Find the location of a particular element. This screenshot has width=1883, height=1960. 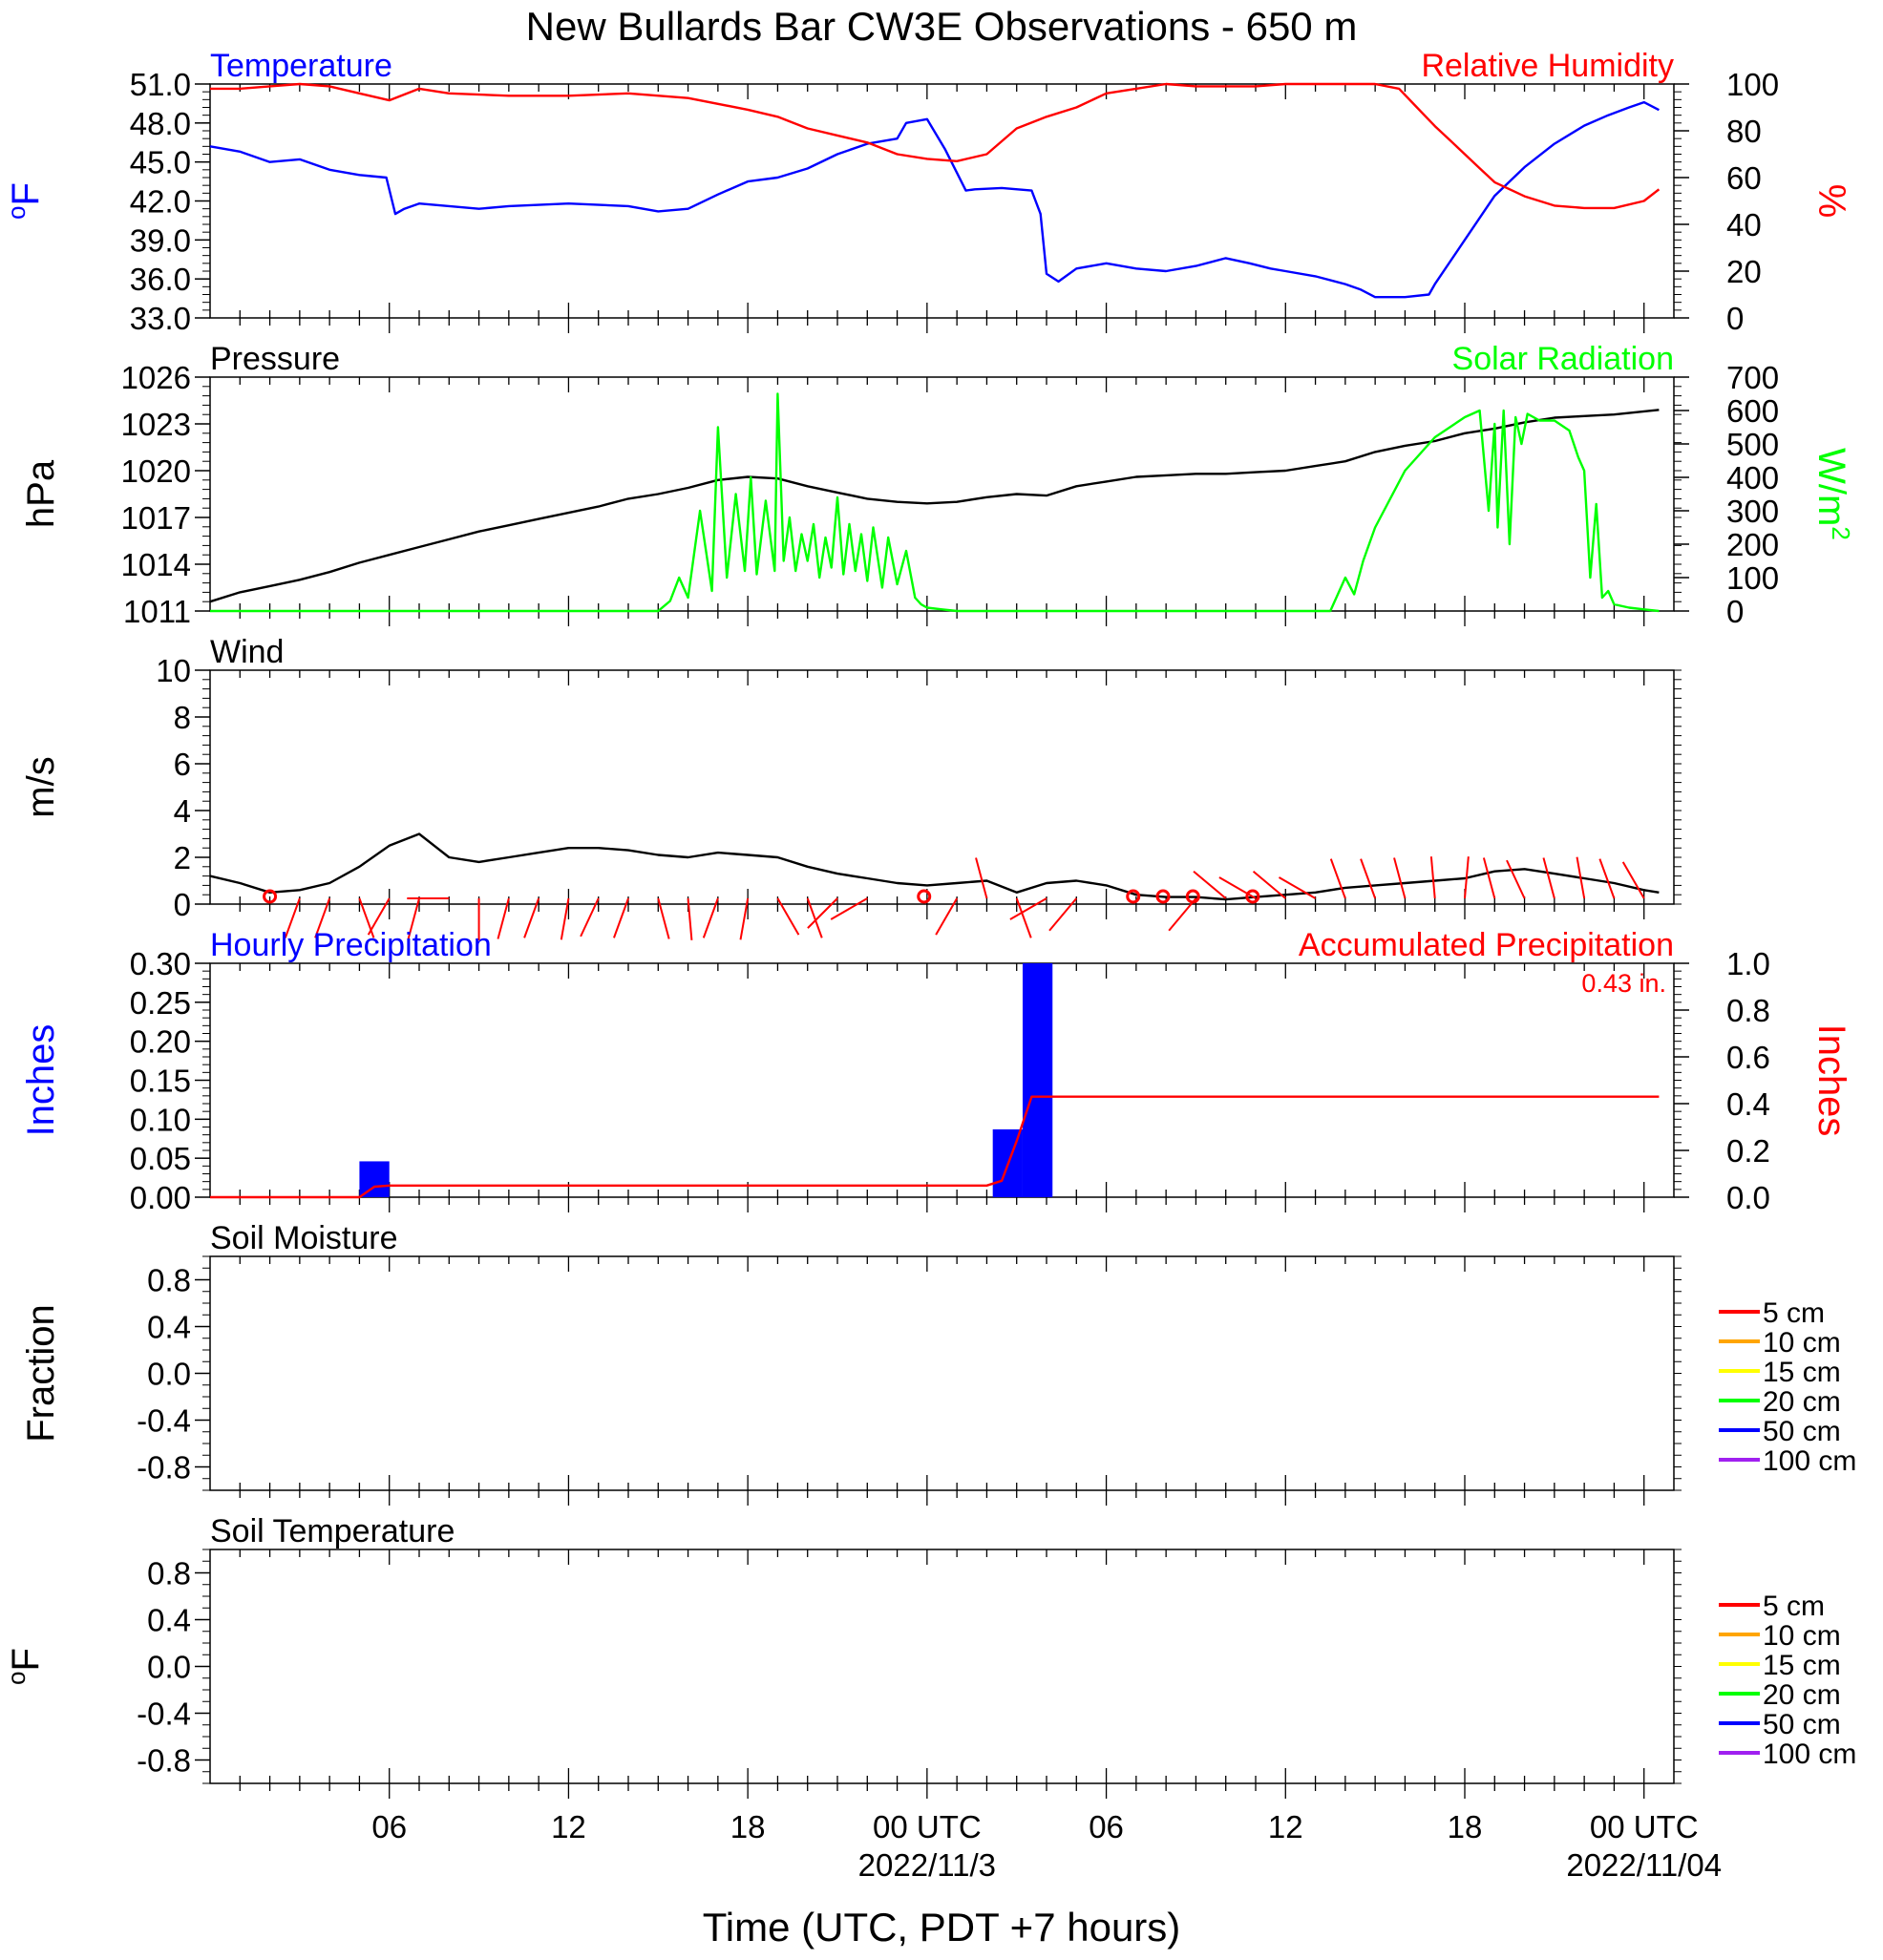

y-axis-title: m/s is located at coordinates (41, 786).